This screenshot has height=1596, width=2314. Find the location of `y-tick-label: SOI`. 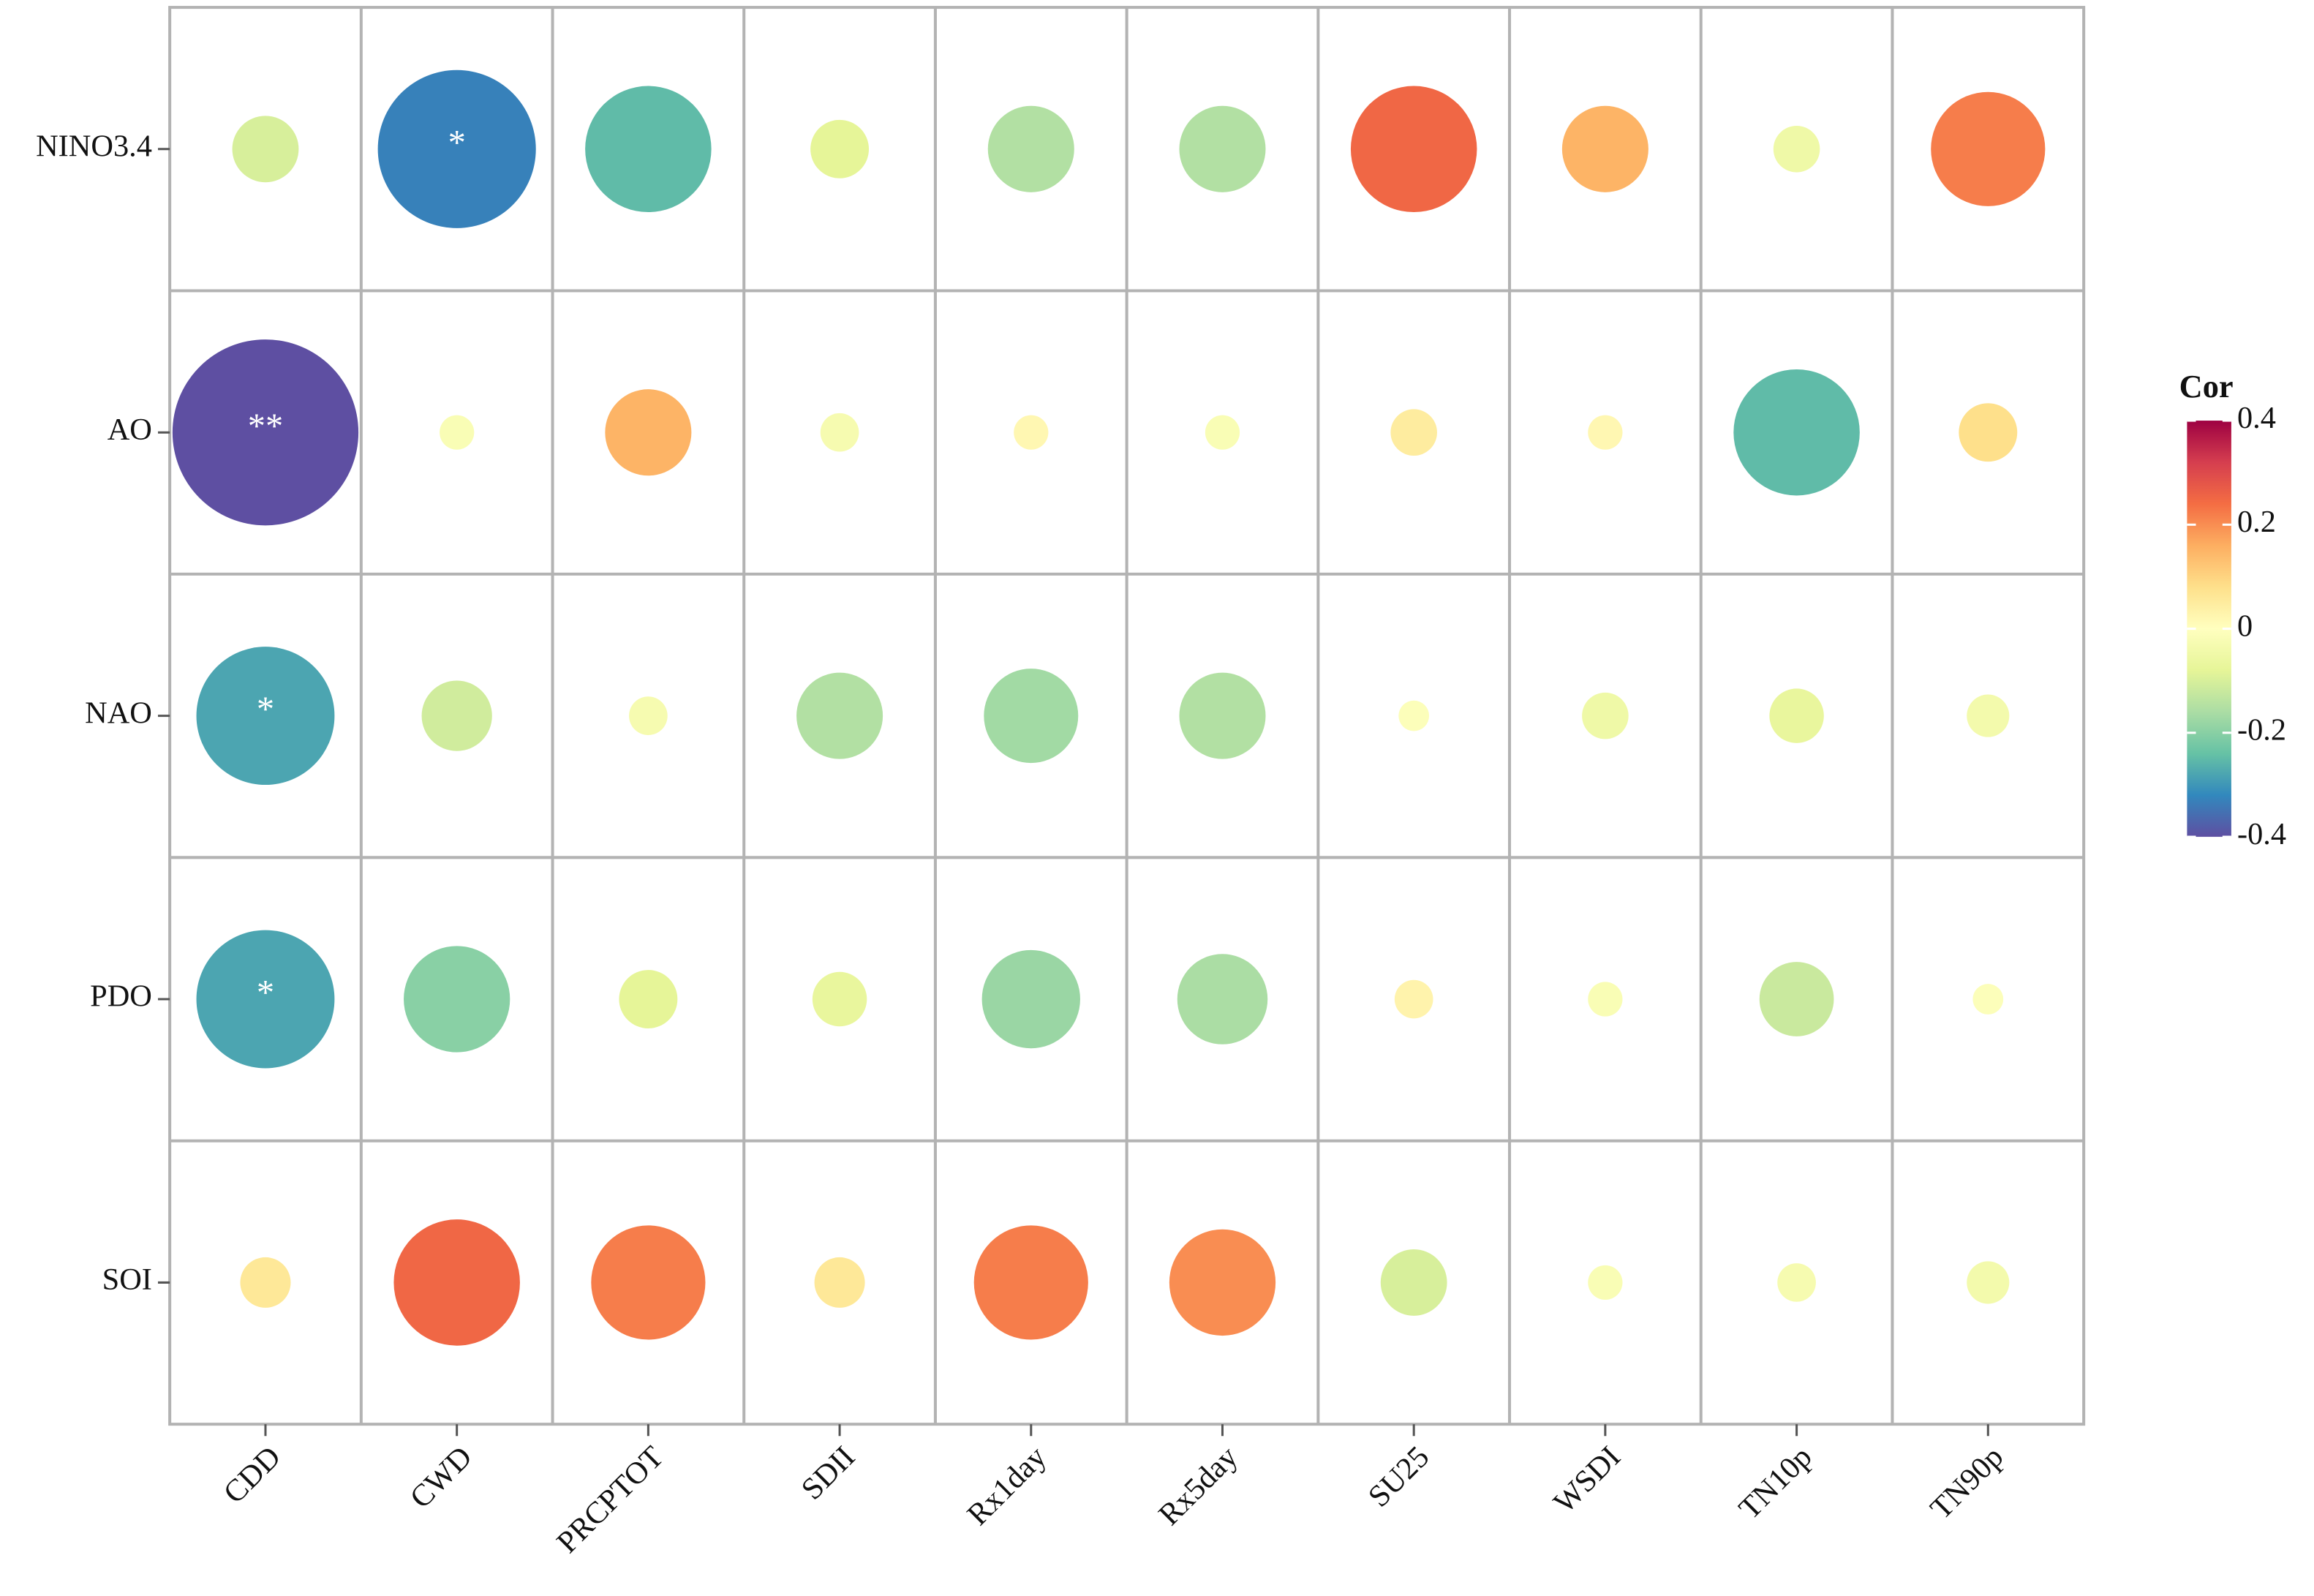

y-tick-label: SOI is located at coordinates (127, 1279).